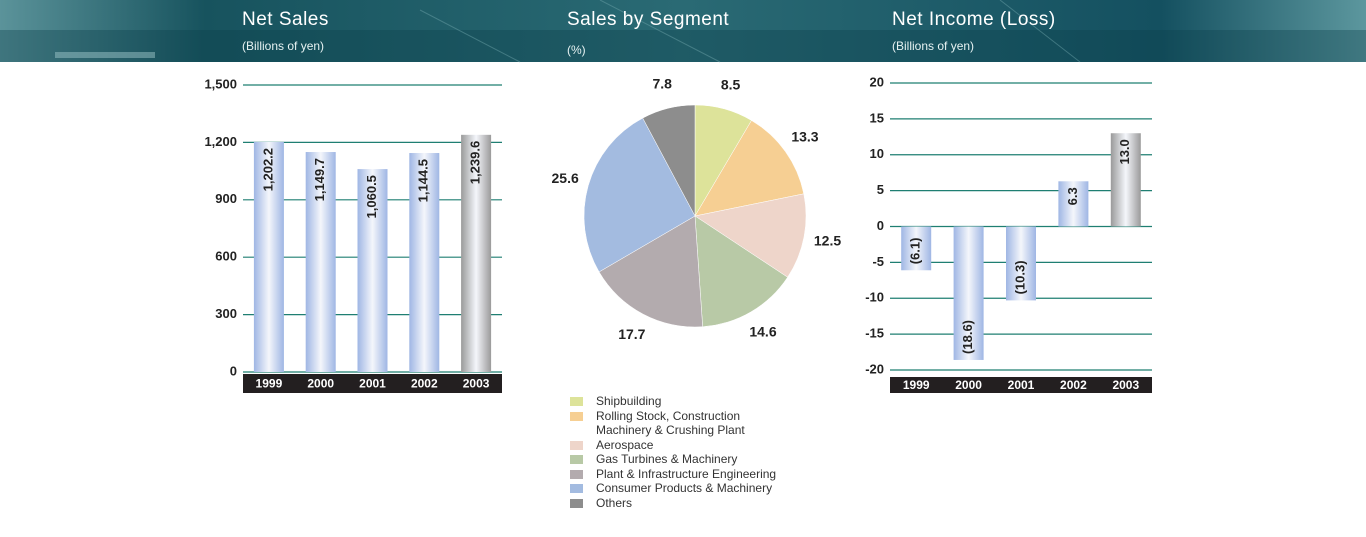 This screenshot has height=537, width=1366. I want to click on value-label: 1,060.5, so click(371, 196).